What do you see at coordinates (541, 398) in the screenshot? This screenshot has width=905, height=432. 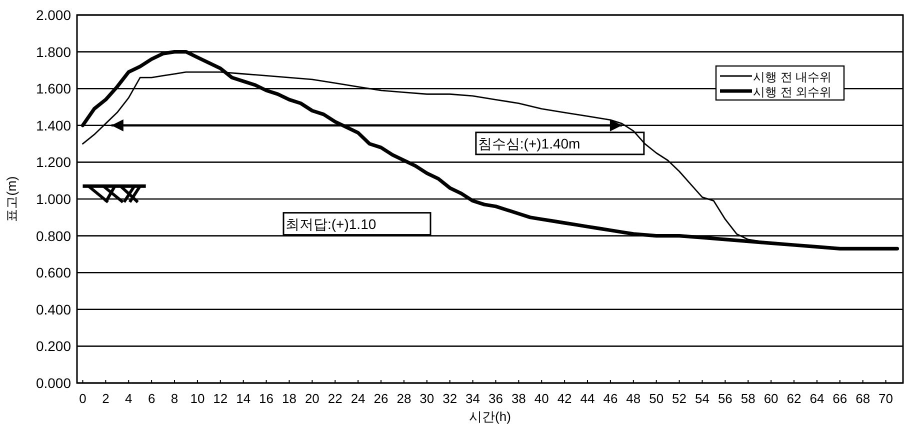 I see `x-tick-label: 40` at bounding box center [541, 398].